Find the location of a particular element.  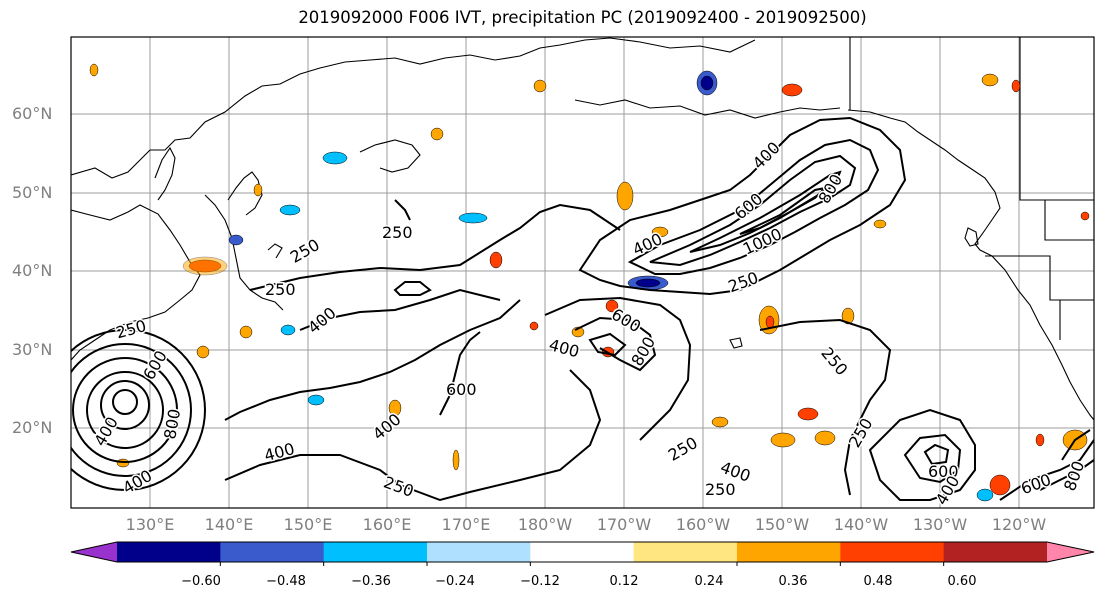

lat-label: 20°N is located at coordinates (32, 427).